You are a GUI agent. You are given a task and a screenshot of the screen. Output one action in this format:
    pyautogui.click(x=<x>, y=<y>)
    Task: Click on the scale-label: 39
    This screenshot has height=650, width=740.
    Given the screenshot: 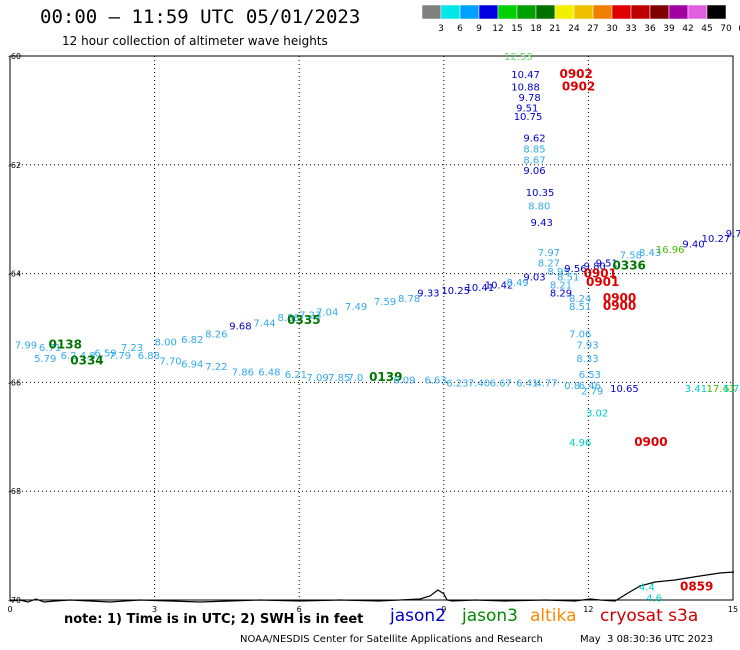 What is the action you would take?
    pyautogui.click(x=669, y=29)
    